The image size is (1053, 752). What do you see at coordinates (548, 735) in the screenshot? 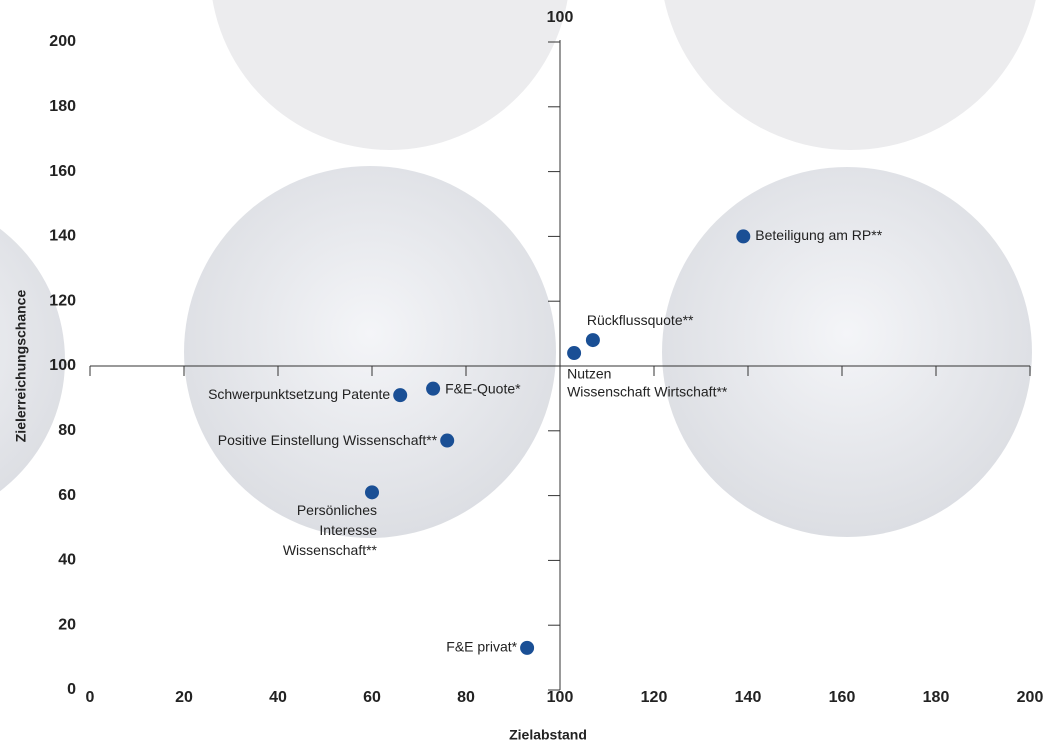
I see `x-axis-label: Zielabstand` at bounding box center [548, 735].